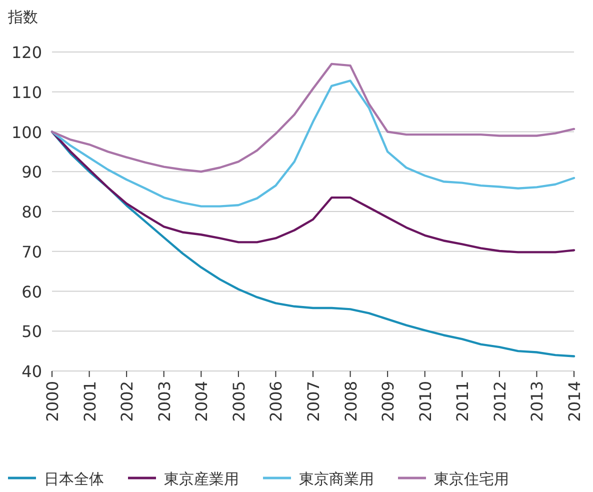 The width and height of the screenshot is (593, 492). I want to click on legend-label: 東京商業用, so click(336, 479).